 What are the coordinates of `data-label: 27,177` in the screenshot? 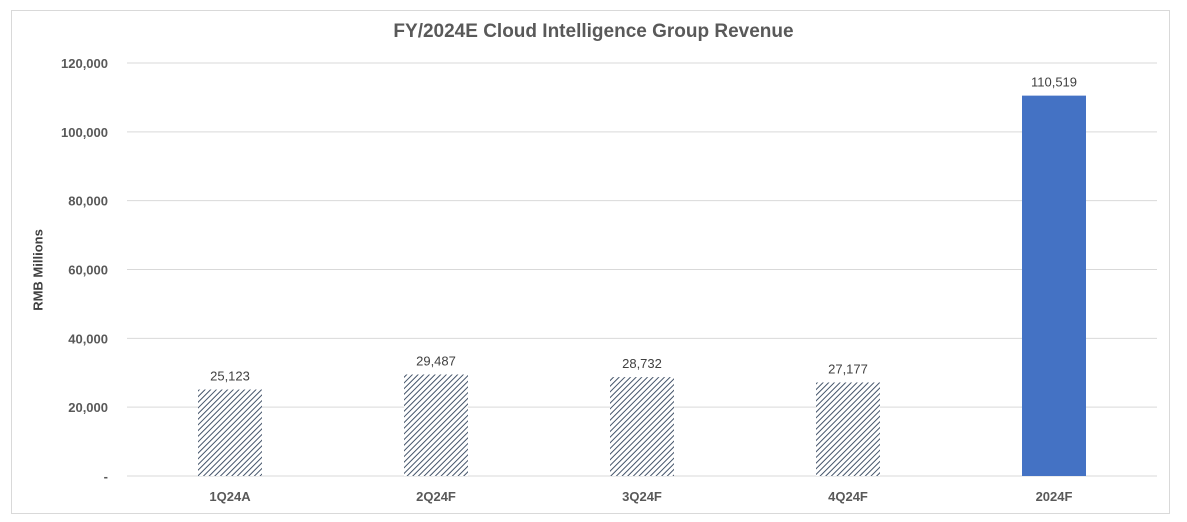 It's located at (848, 368).